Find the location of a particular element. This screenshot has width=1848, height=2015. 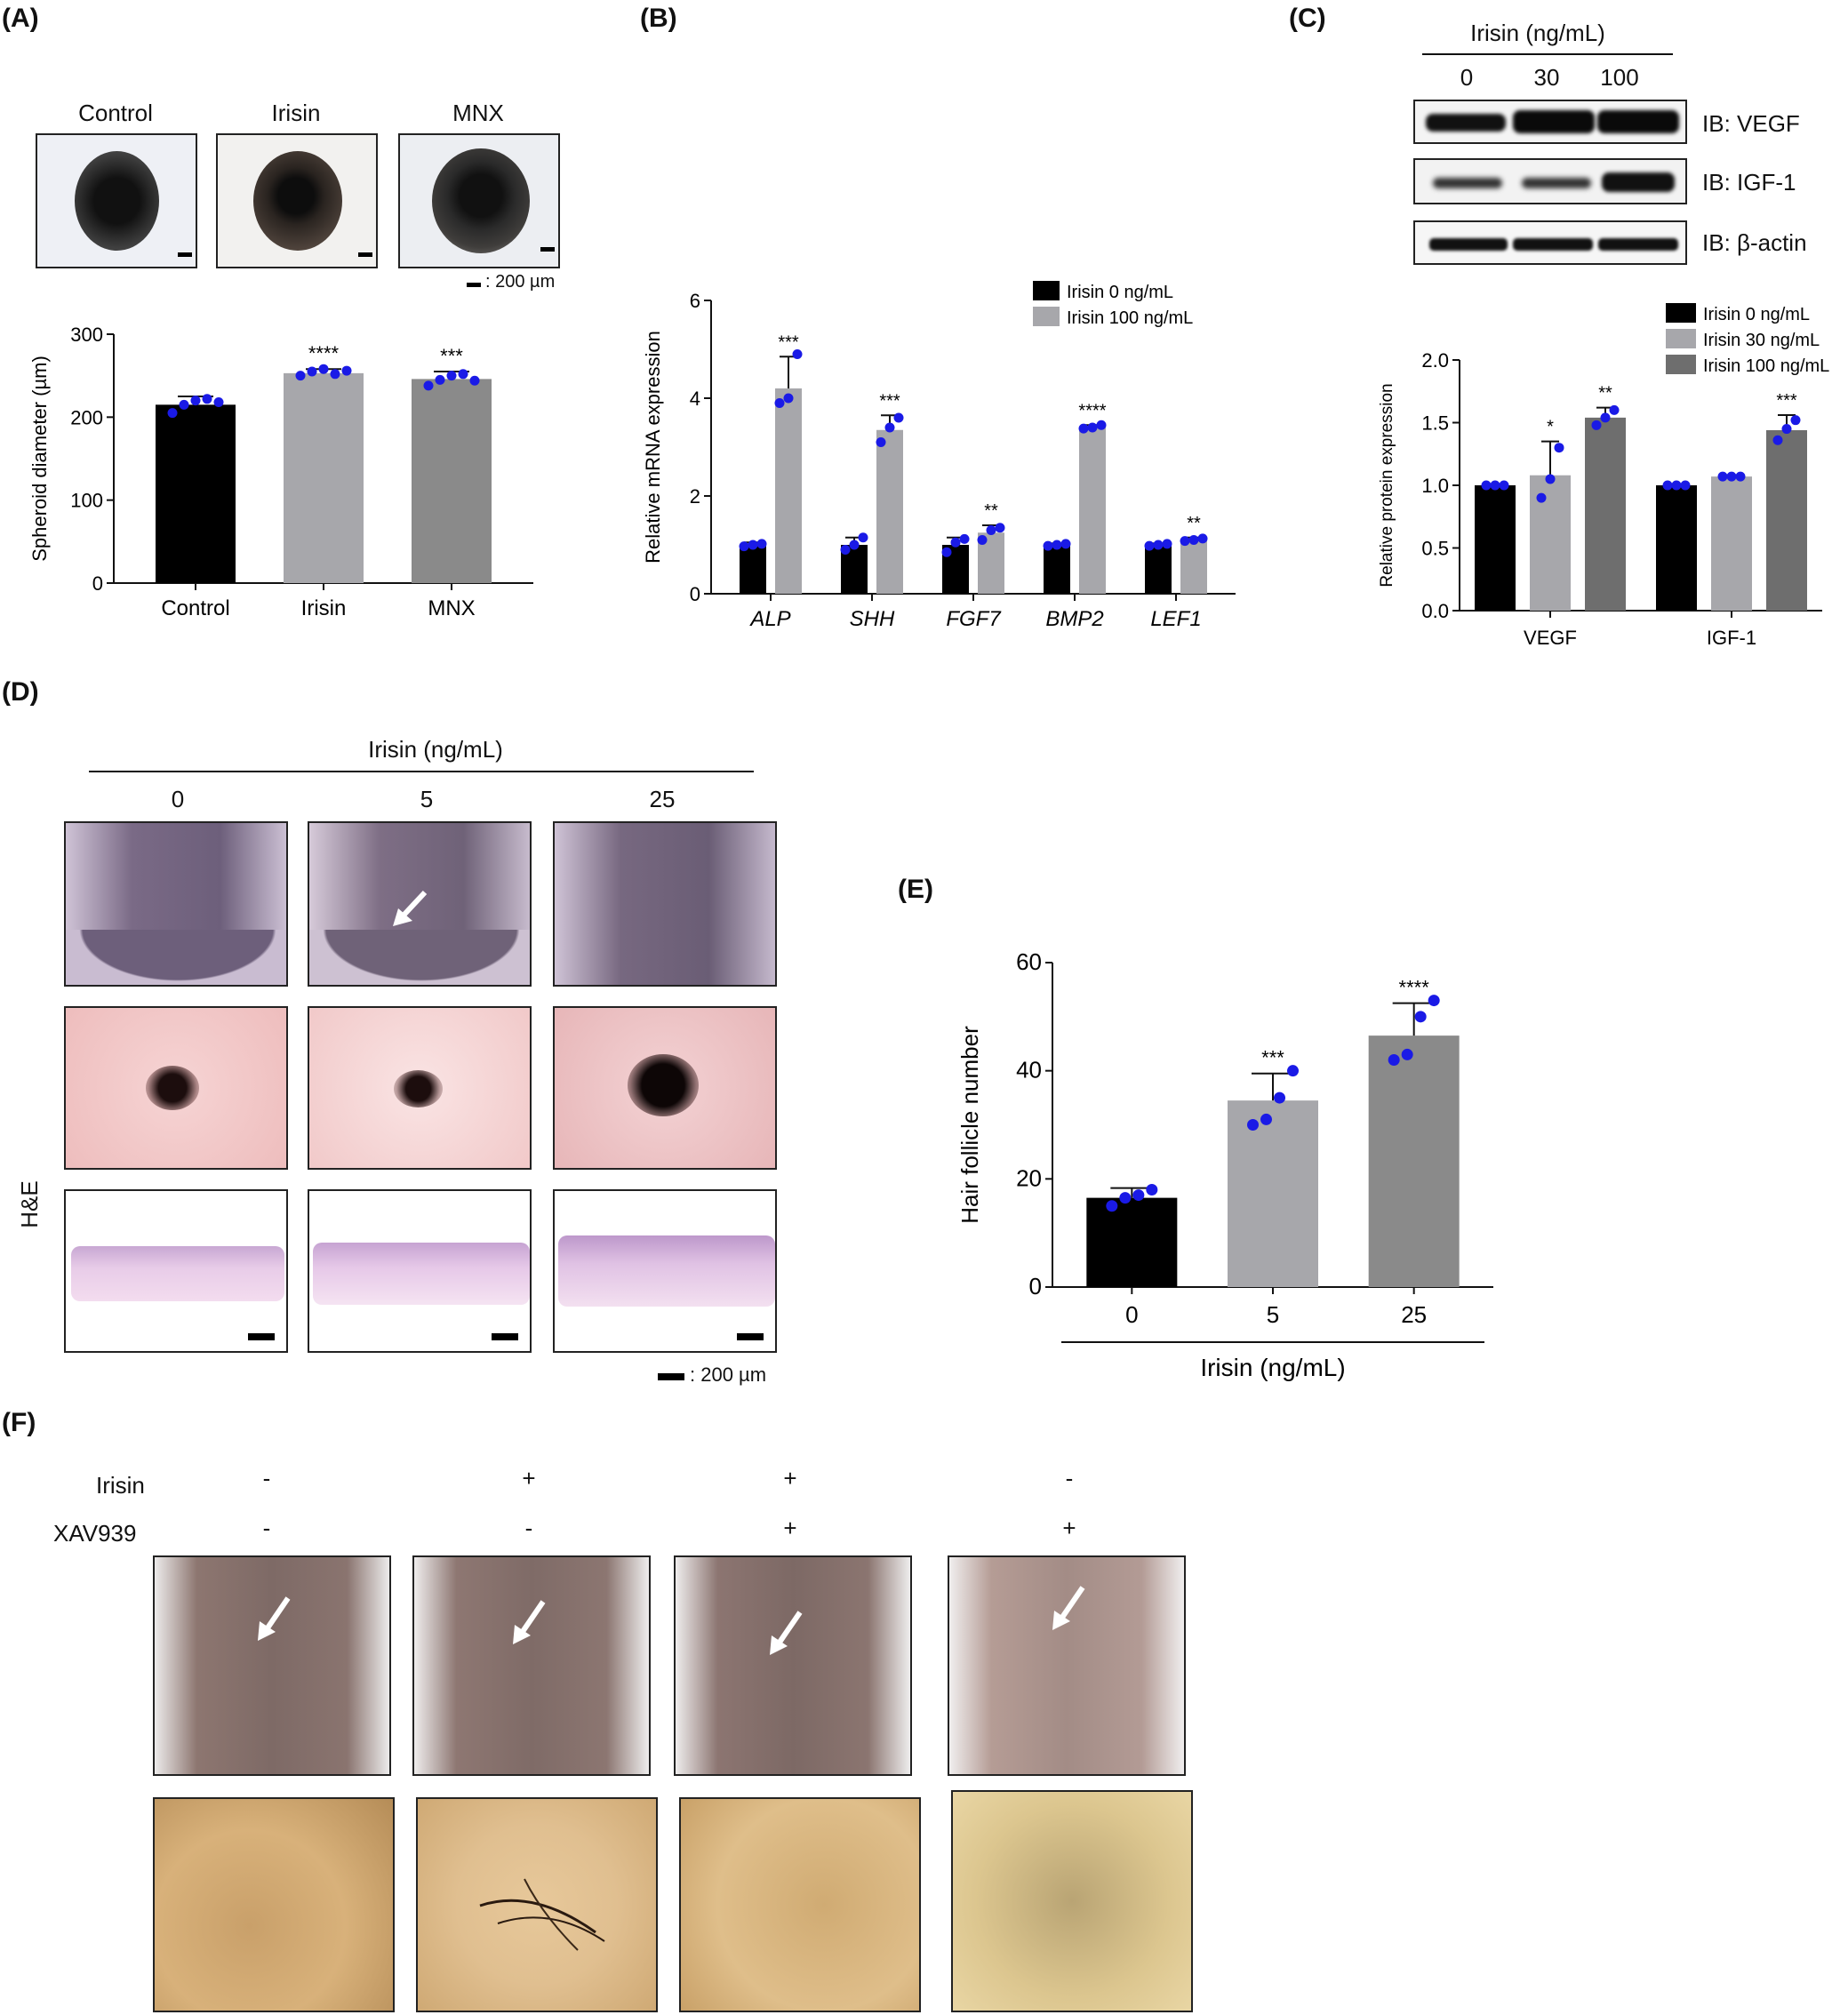

skin-image-f1 is located at coordinates (274, 1904).